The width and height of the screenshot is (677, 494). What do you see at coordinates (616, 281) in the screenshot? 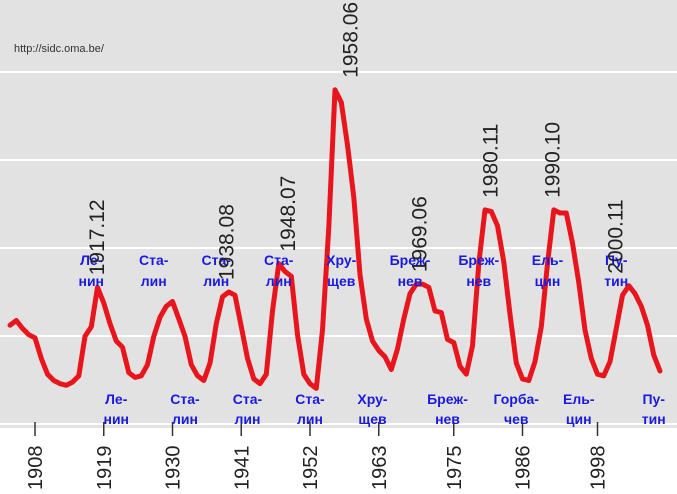
I see `annotation-upper-line2: тин` at bounding box center [616, 281].